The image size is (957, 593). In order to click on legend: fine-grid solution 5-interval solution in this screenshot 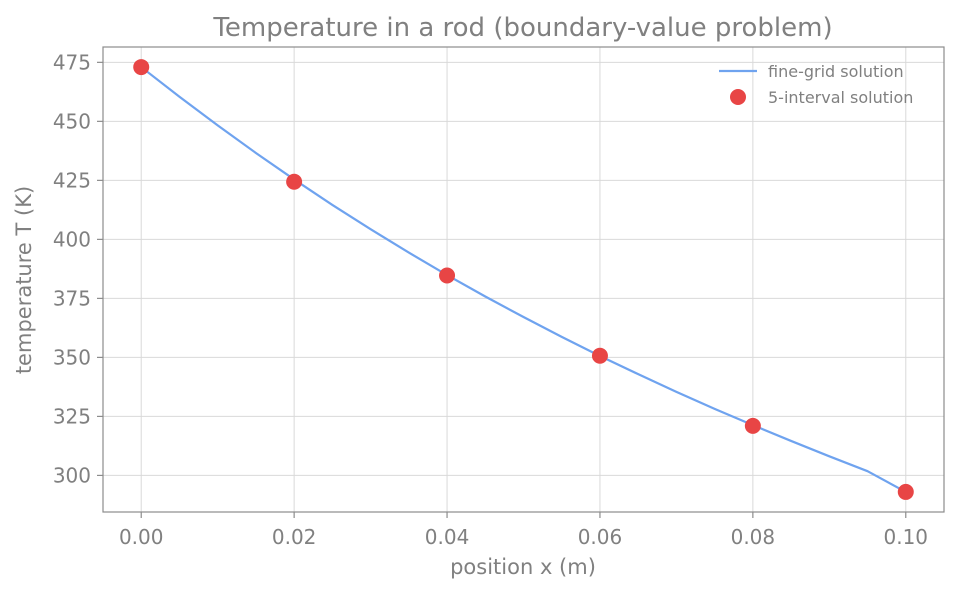, I will do `click(816, 84)`.